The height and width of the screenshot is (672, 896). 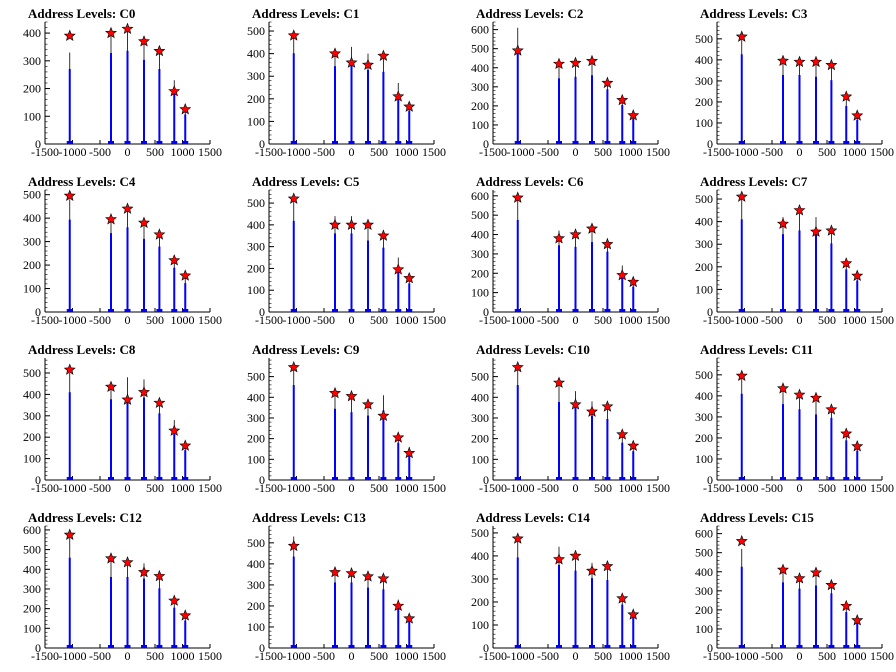 I want to click on chart-title: Address Levels: C5, so click(x=306, y=181).